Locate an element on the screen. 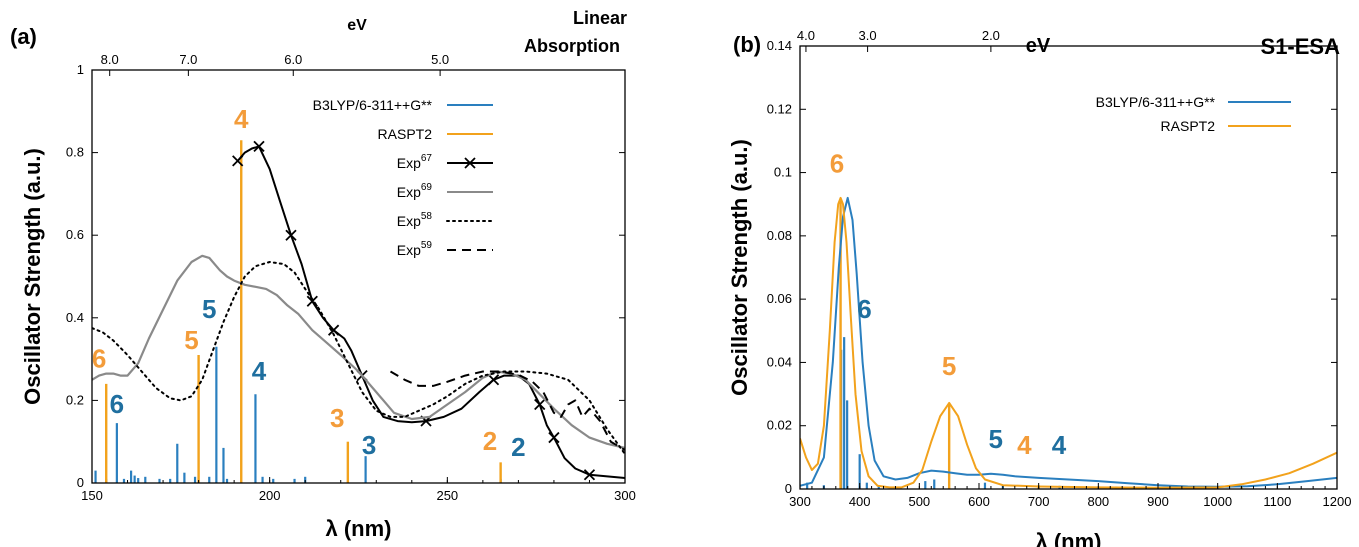 The image size is (1359, 547). x-tick-label-1: 400 is located at coordinates (860, 501).